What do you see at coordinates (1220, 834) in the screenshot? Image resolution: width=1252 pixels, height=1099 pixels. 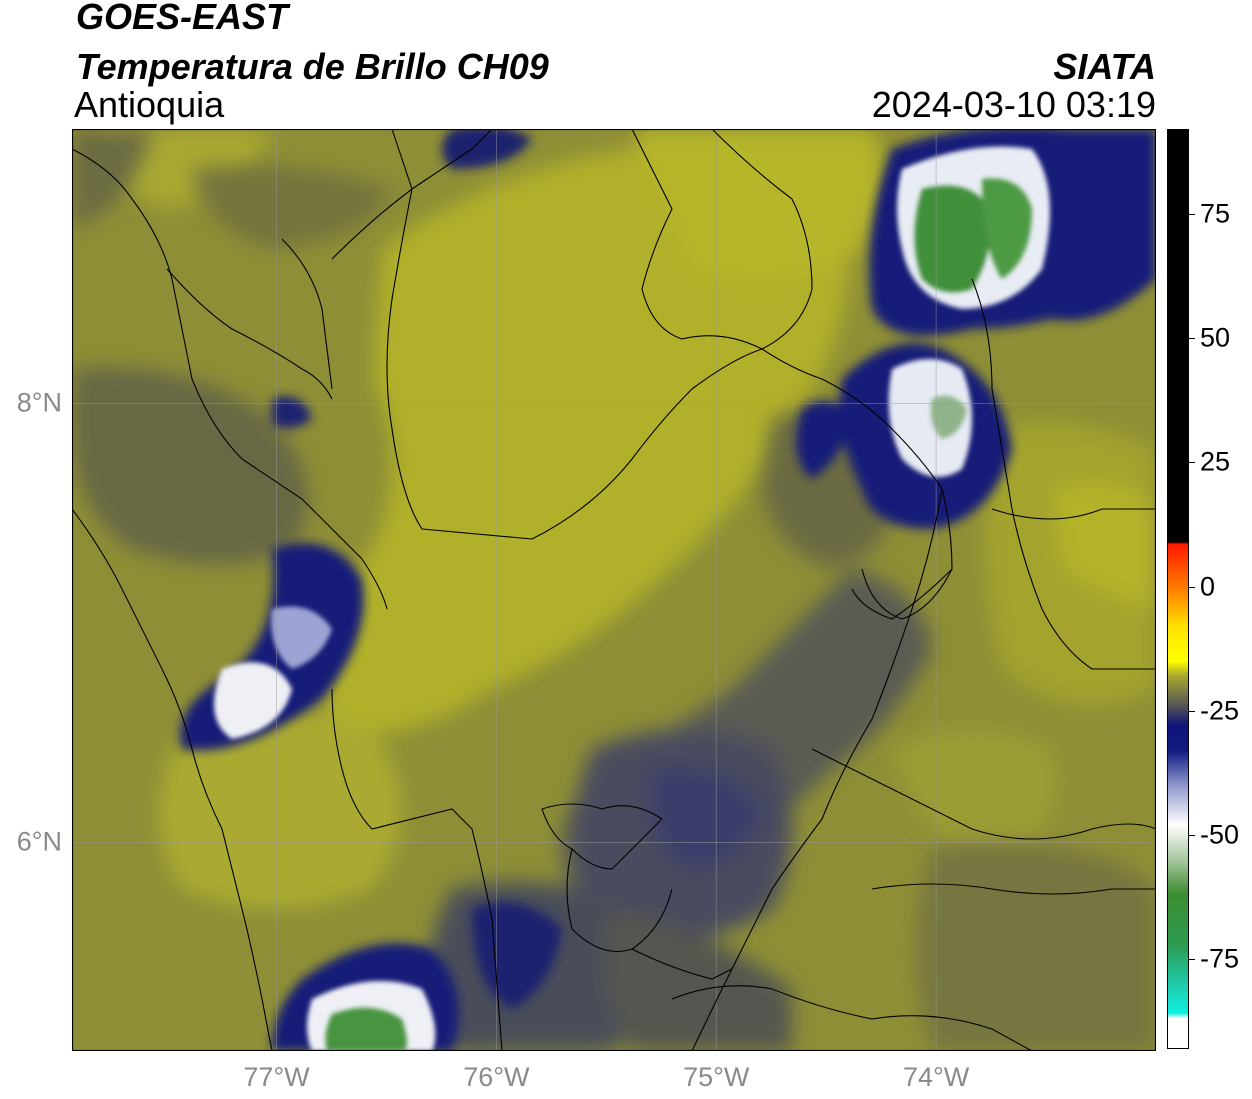 I see `colorbar-tick-label: -50` at bounding box center [1220, 834].